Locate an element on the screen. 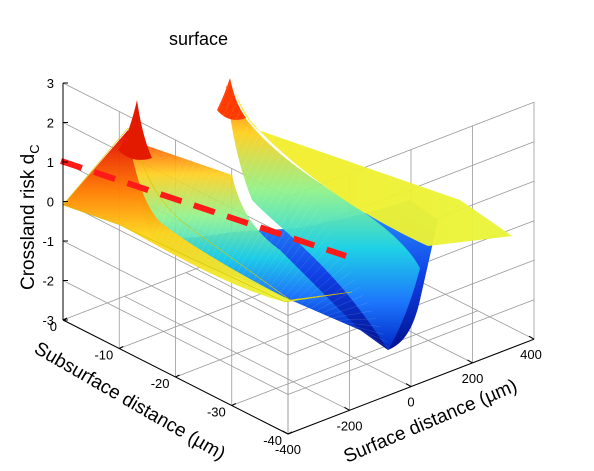 The height and width of the screenshot is (471, 594). peak-left is located at coordinates (135, 130).